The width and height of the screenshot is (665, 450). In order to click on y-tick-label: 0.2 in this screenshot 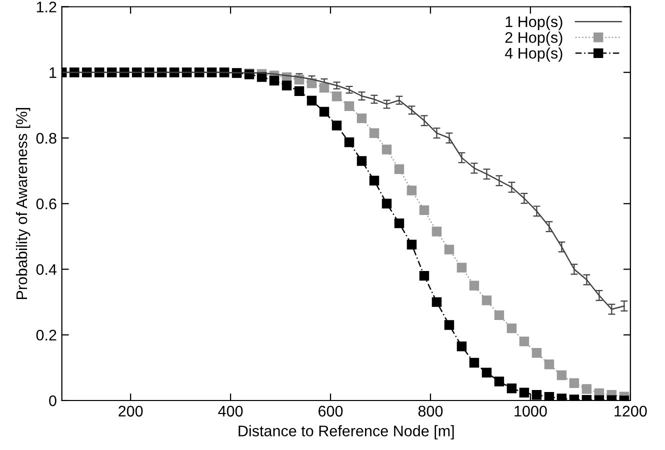, I will do `click(46, 335)`.